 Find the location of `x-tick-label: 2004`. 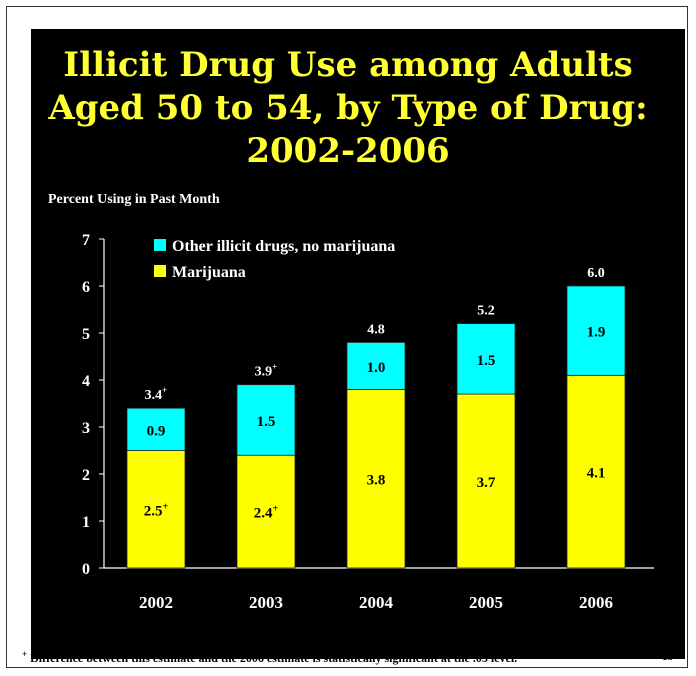

x-tick-label: 2004 is located at coordinates (376, 602).